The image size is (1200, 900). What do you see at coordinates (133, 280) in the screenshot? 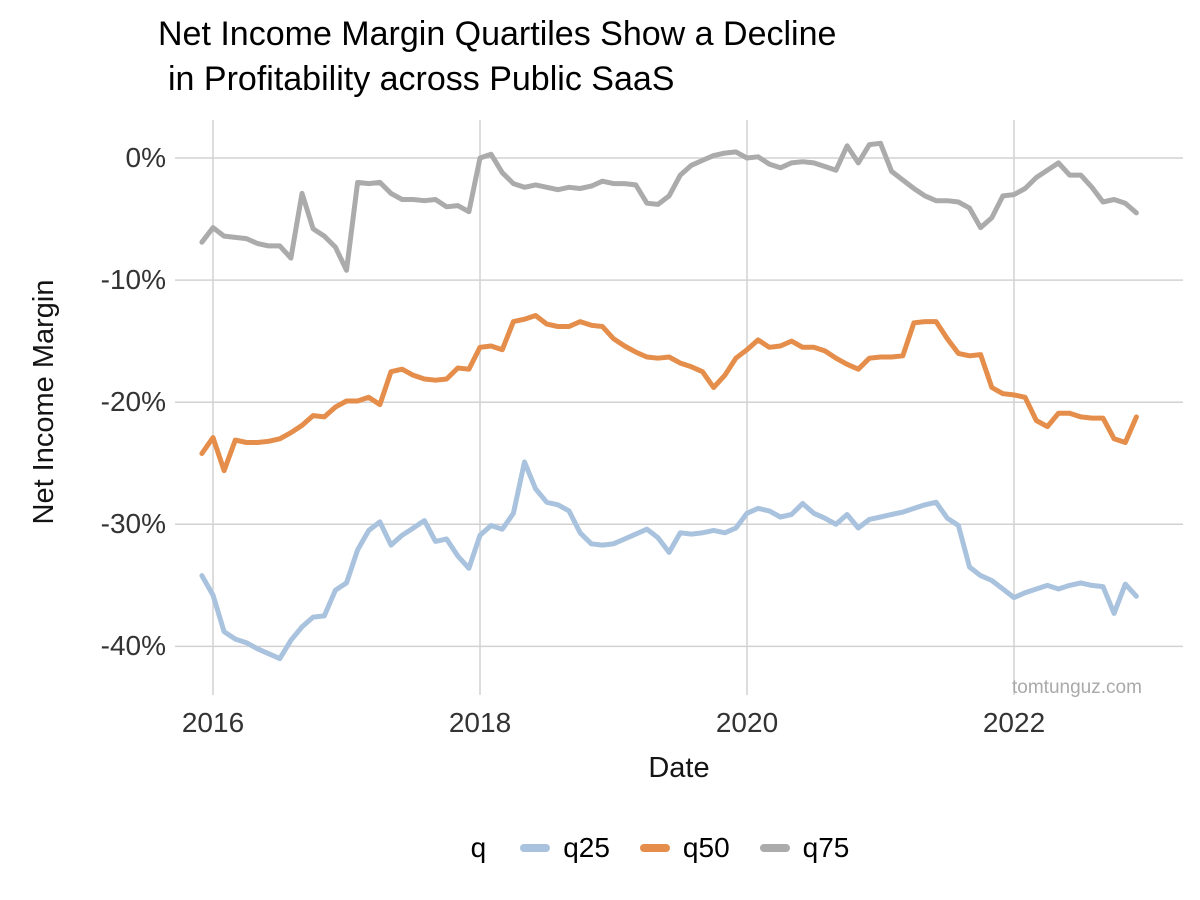
I see `y-tick-label: -10%` at bounding box center [133, 280].